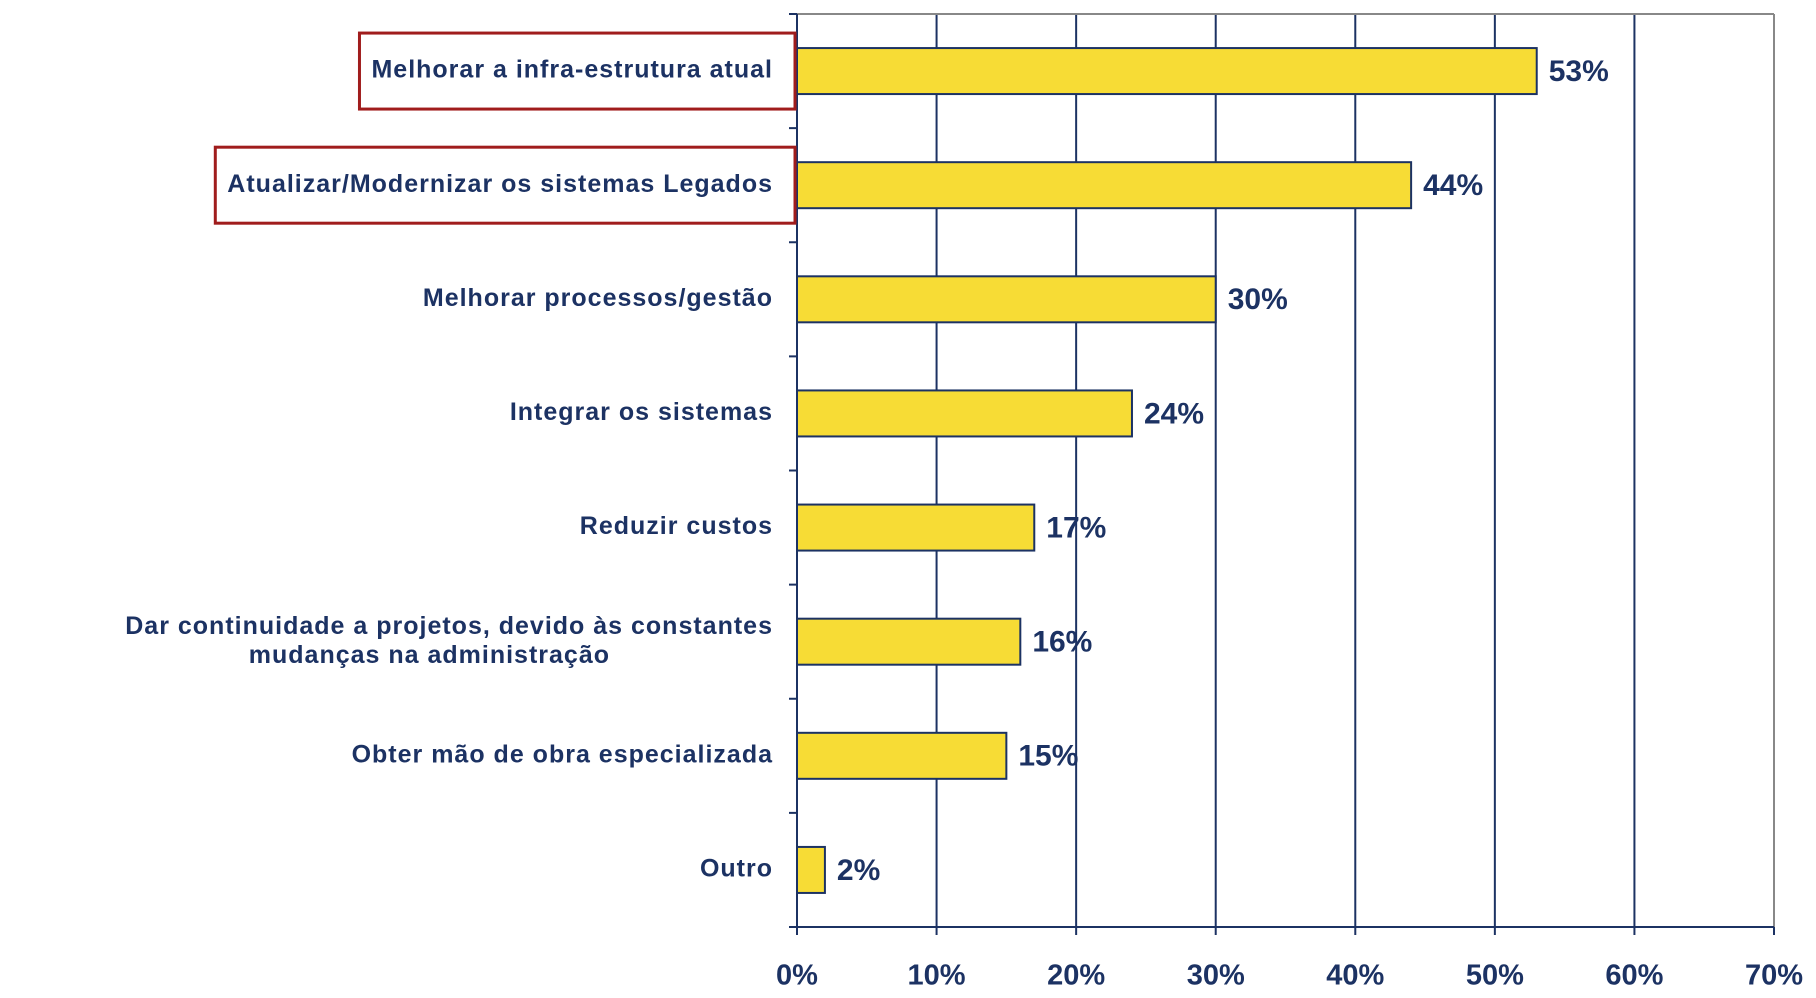 The image size is (1816, 998). I want to click on category-label: Atualizar/Modernizar os sistemas Legados, so click(500, 184).